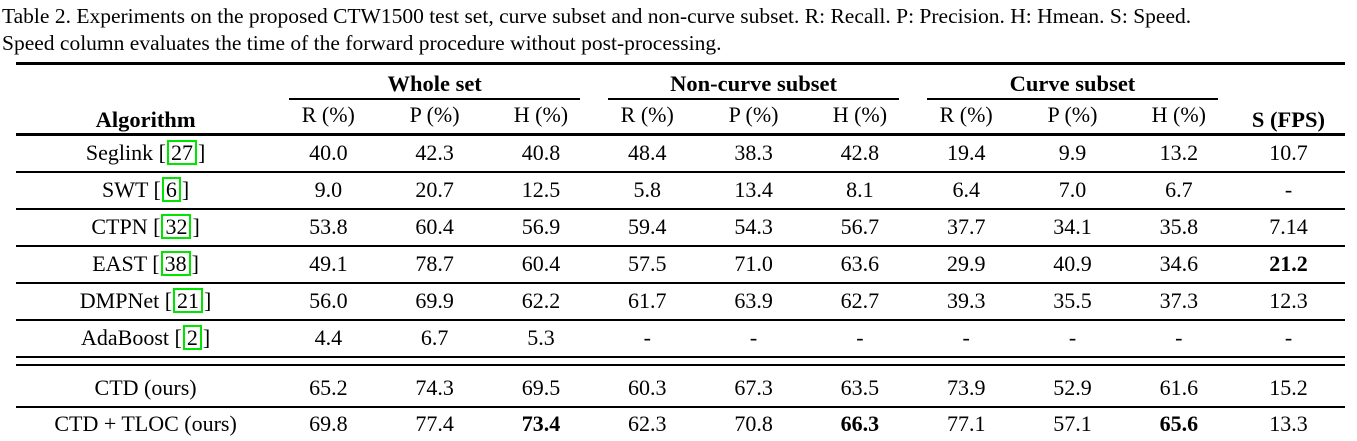 This screenshot has height=441, width=1357. What do you see at coordinates (753, 301) in the screenshot?
I see `metric-cell: 63.9` at bounding box center [753, 301].